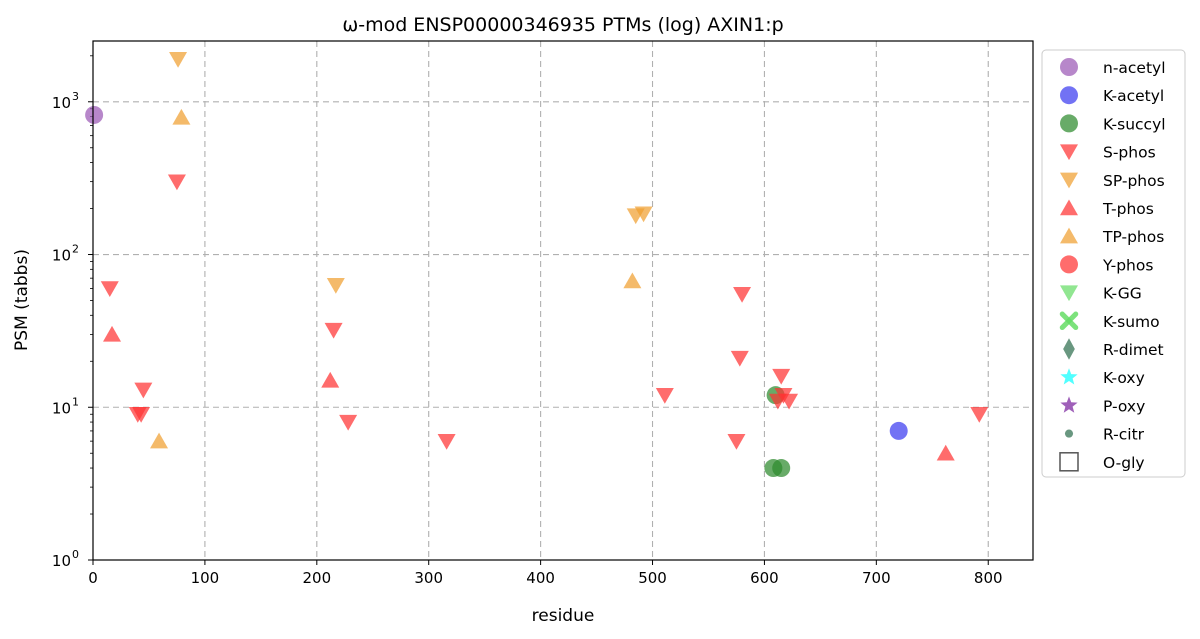 The height and width of the screenshot is (639, 1200). Describe the element at coordinates (1129, 153) in the screenshot. I see `legend-label: S-phos` at that location.